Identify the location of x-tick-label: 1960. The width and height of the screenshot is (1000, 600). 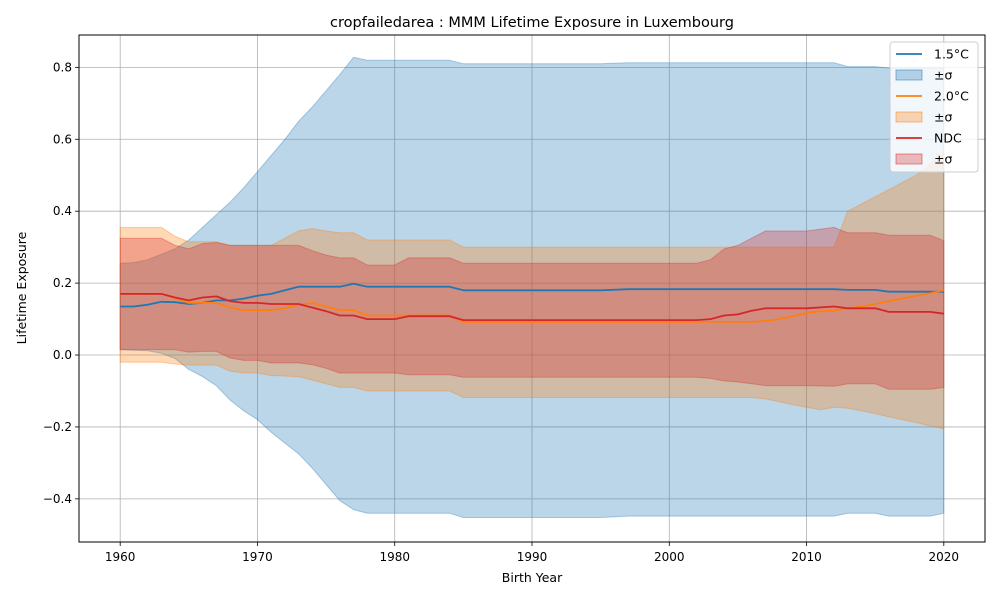
(120, 557).